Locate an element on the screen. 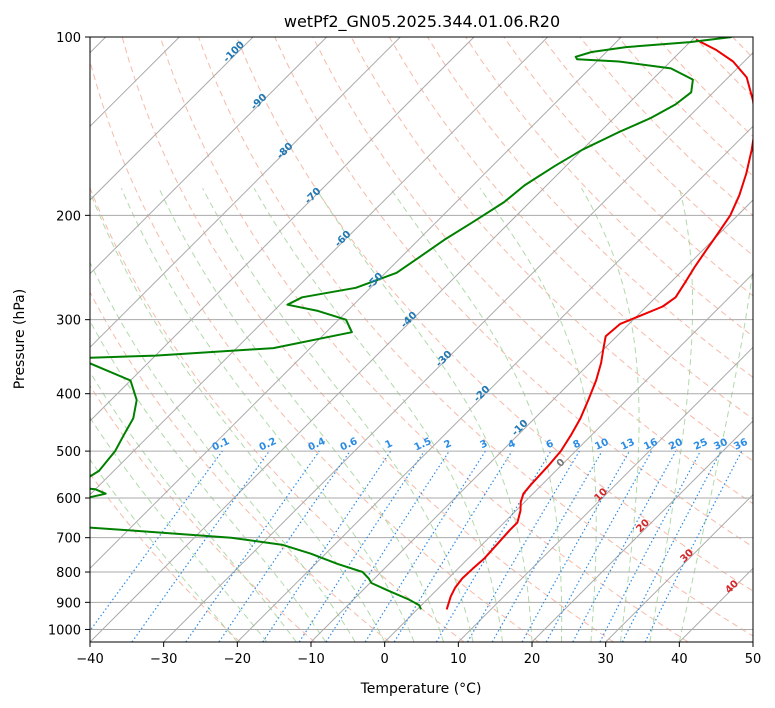 This screenshot has width=775, height=708. x-tick-label: 10 is located at coordinates (458, 659).